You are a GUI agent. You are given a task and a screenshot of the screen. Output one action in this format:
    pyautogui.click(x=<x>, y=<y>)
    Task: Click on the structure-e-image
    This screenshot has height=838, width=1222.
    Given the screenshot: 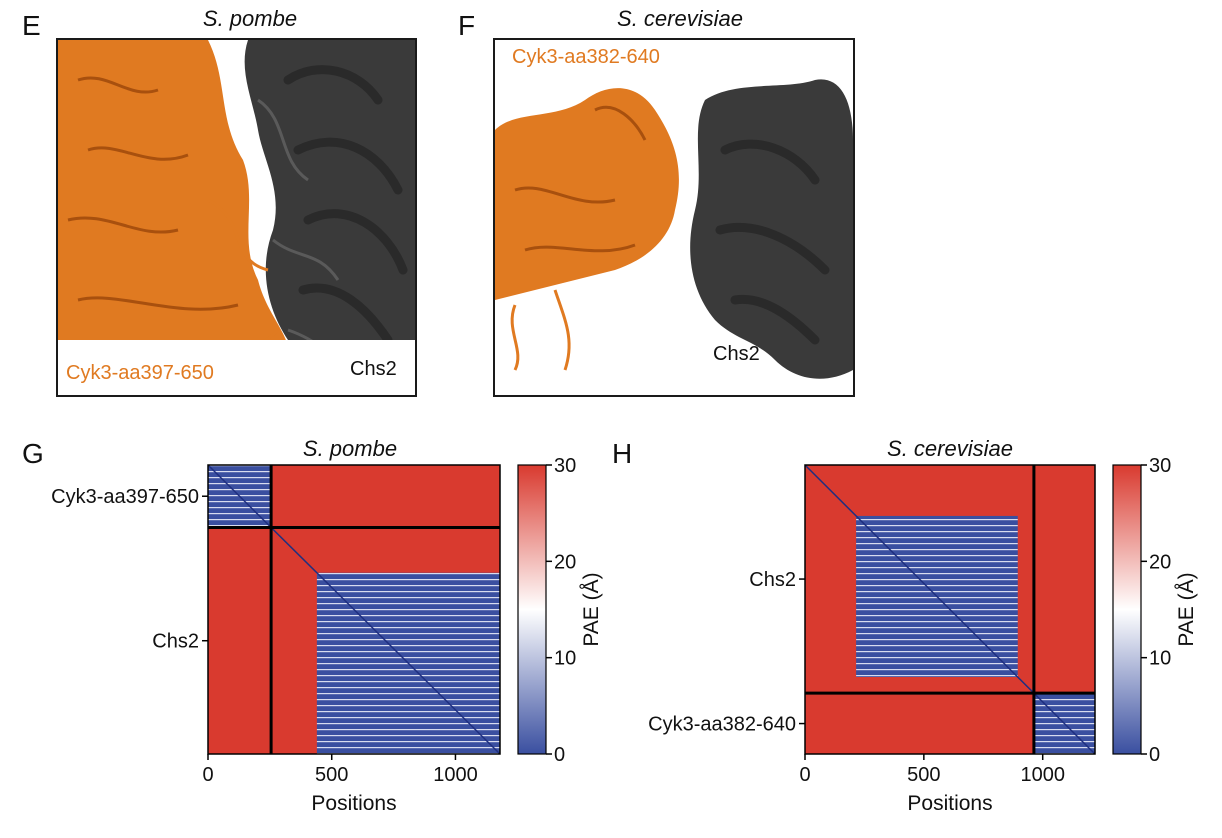 What is the action you would take?
    pyautogui.click(x=236, y=217)
    